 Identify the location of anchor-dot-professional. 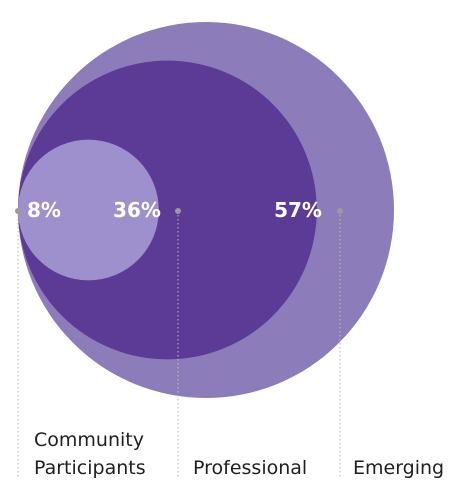
(178, 211).